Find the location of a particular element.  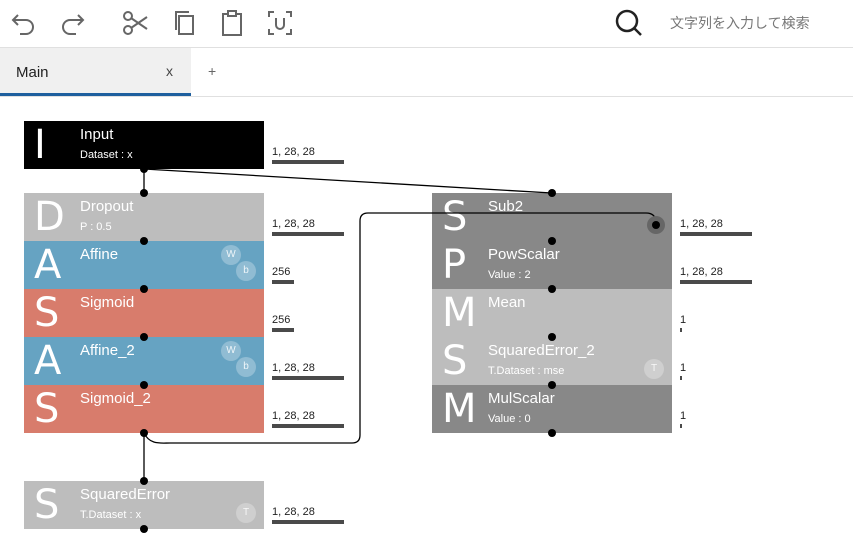

layer-param: Value : 0 is located at coordinates (509, 419).